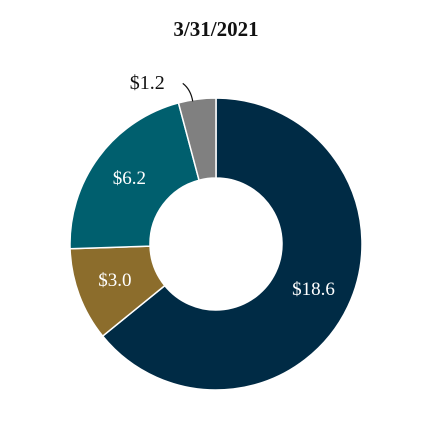 The height and width of the screenshot is (435, 430). I want to click on data-label: $6.2, so click(129, 178).